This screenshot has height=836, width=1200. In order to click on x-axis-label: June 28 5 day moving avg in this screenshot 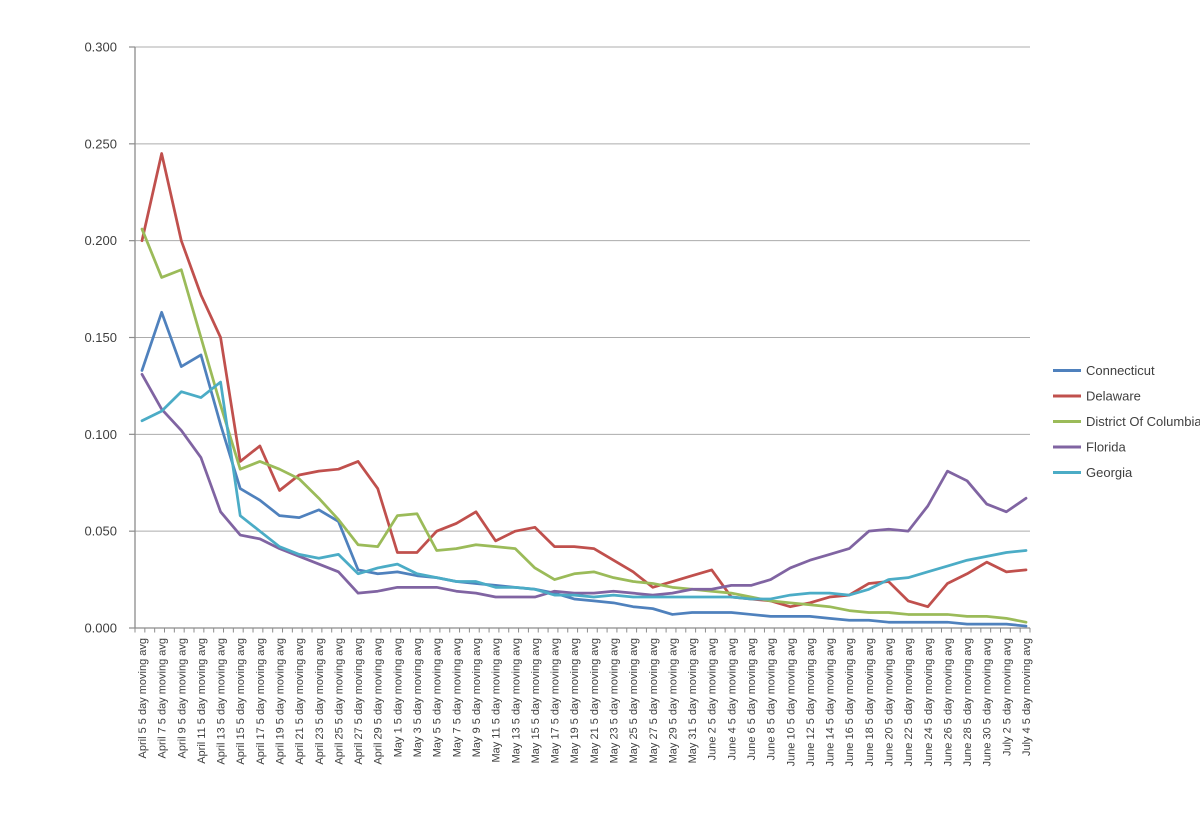, I will do `click(968, 702)`.